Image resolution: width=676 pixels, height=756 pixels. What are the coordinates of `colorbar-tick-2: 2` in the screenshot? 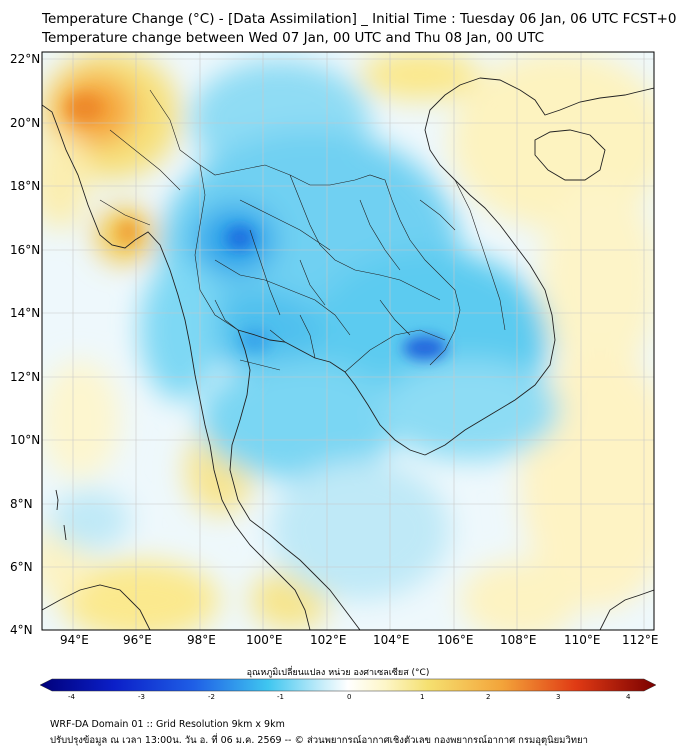 It's located at (488, 697).